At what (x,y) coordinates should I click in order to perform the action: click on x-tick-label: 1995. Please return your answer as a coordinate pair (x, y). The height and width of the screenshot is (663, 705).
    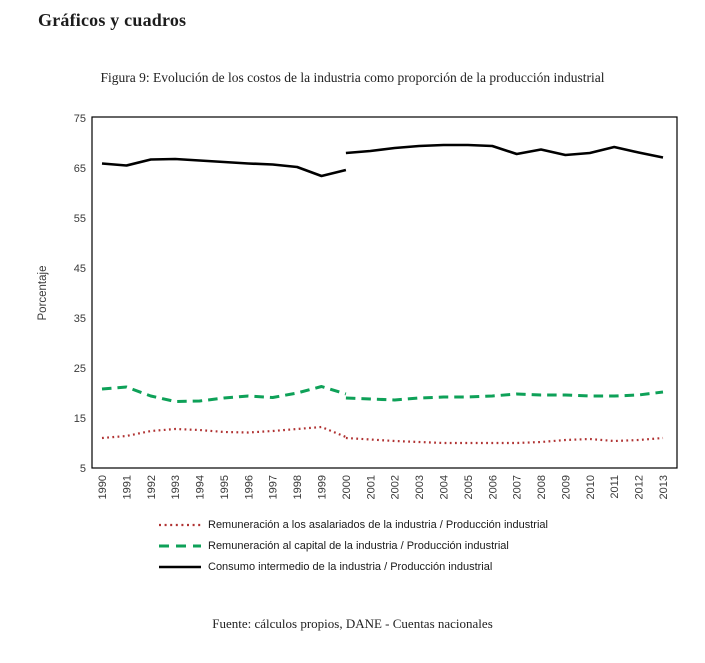
    Looking at the image, I should click on (225, 487).